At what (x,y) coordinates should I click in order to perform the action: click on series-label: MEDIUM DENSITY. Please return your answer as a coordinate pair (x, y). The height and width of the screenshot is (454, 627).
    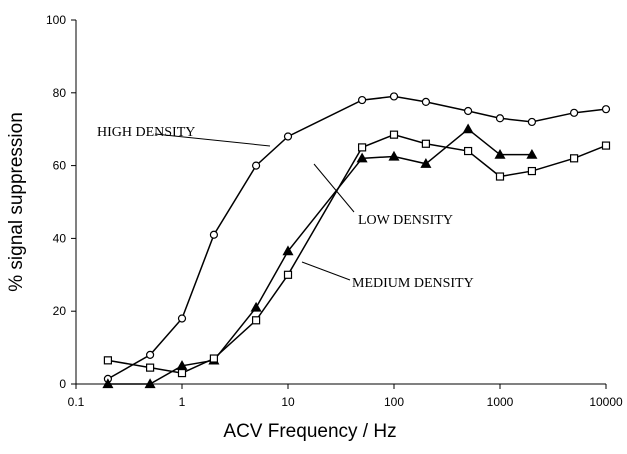
    Looking at the image, I should click on (413, 283).